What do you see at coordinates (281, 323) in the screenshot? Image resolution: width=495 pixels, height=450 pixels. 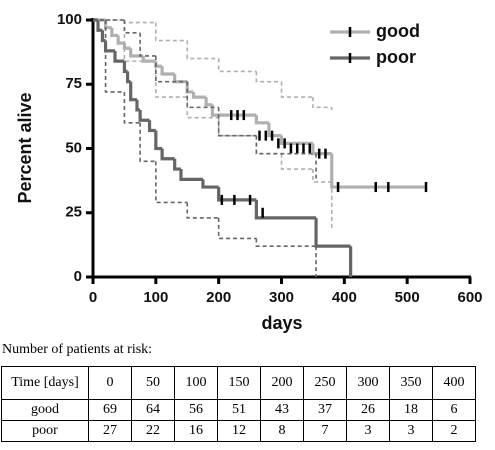 I see `x-axis-label: days` at bounding box center [281, 323].